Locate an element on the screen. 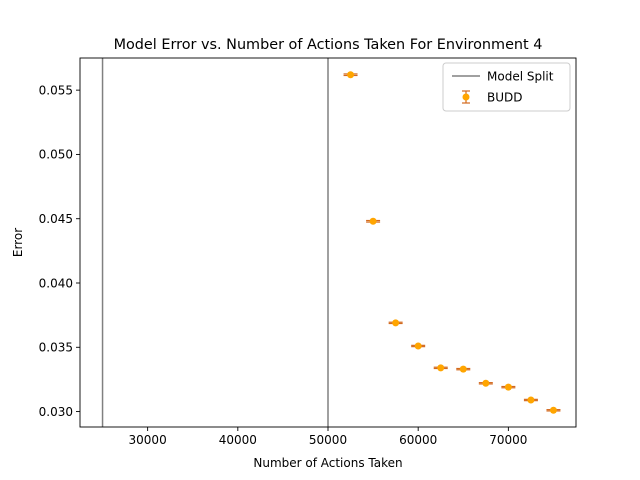 This screenshot has height=480, width=640. y-axis-label: Error is located at coordinates (18, 242).